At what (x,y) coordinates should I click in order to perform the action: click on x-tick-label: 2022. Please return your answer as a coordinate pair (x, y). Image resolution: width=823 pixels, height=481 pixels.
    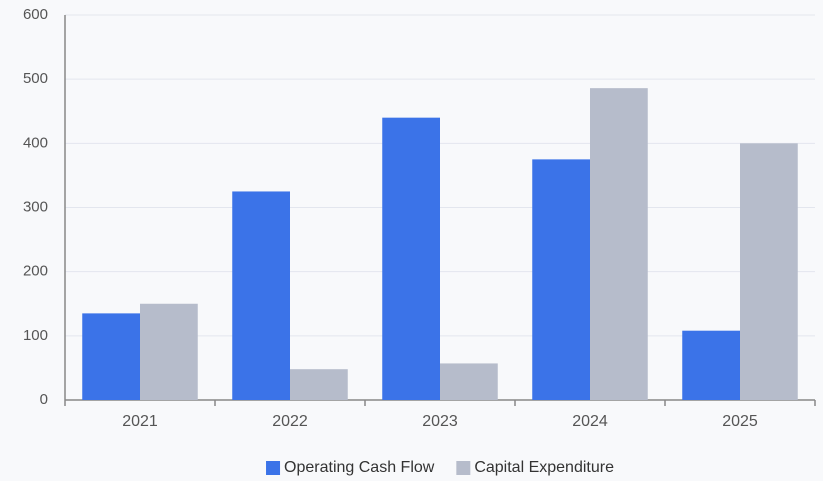
    Looking at the image, I should click on (290, 421).